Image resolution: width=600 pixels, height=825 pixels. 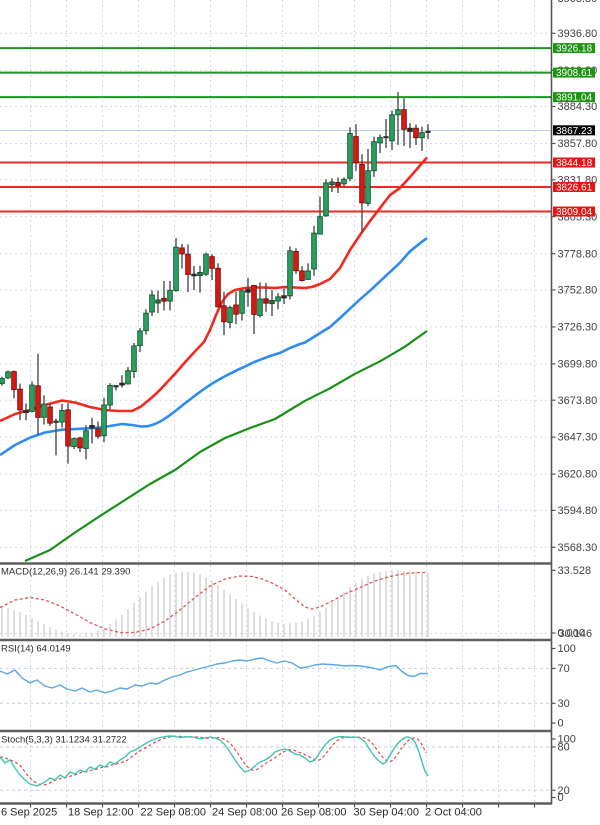 I want to click on svg-text: 33.528, so click(x=575, y=571).